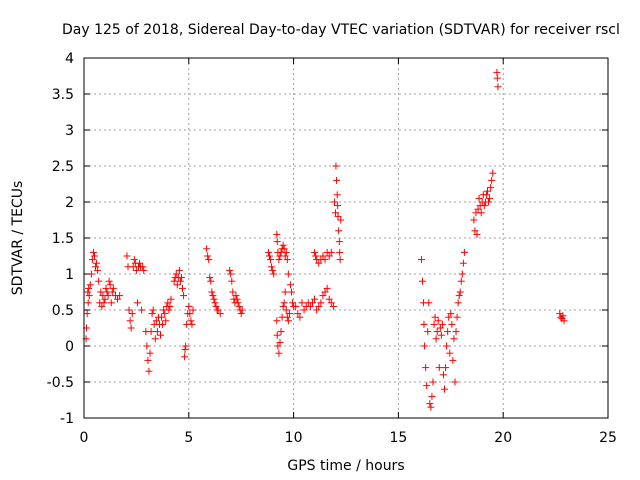 This screenshot has height=480, width=640. Describe the element at coordinates (398, 438) in the screenshot. I see `x-tick-label: 15` at that location.